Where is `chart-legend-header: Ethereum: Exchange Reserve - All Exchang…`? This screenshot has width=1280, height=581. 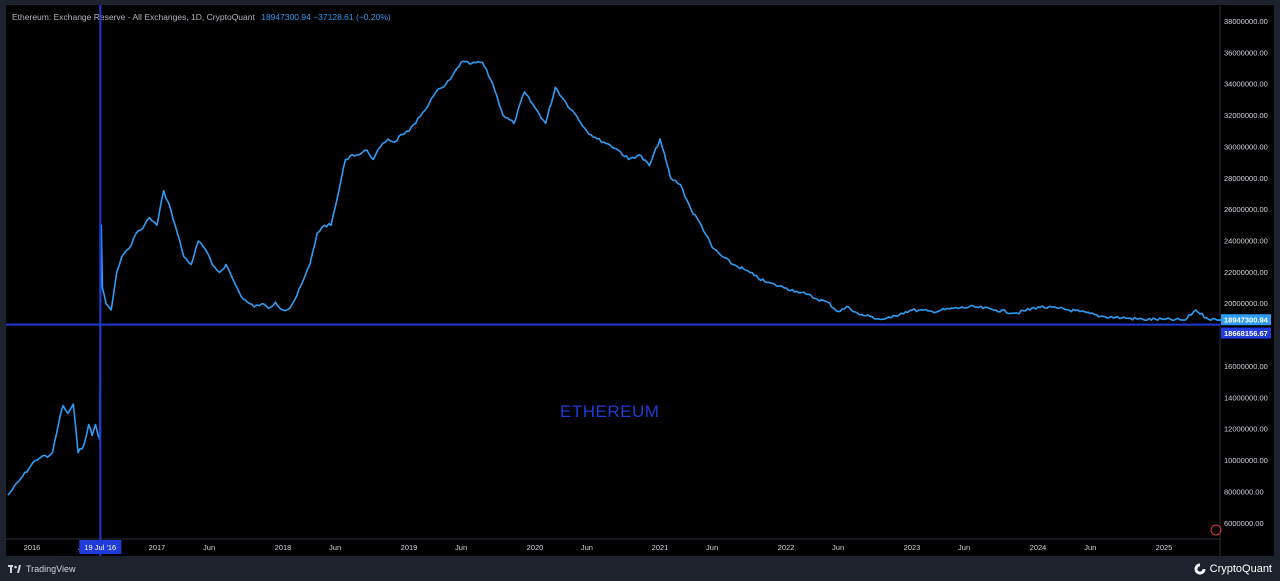
chart-legend-header: Ethereum: Exchange Reserve - All Exchang… is located at coordinates (201, 17).